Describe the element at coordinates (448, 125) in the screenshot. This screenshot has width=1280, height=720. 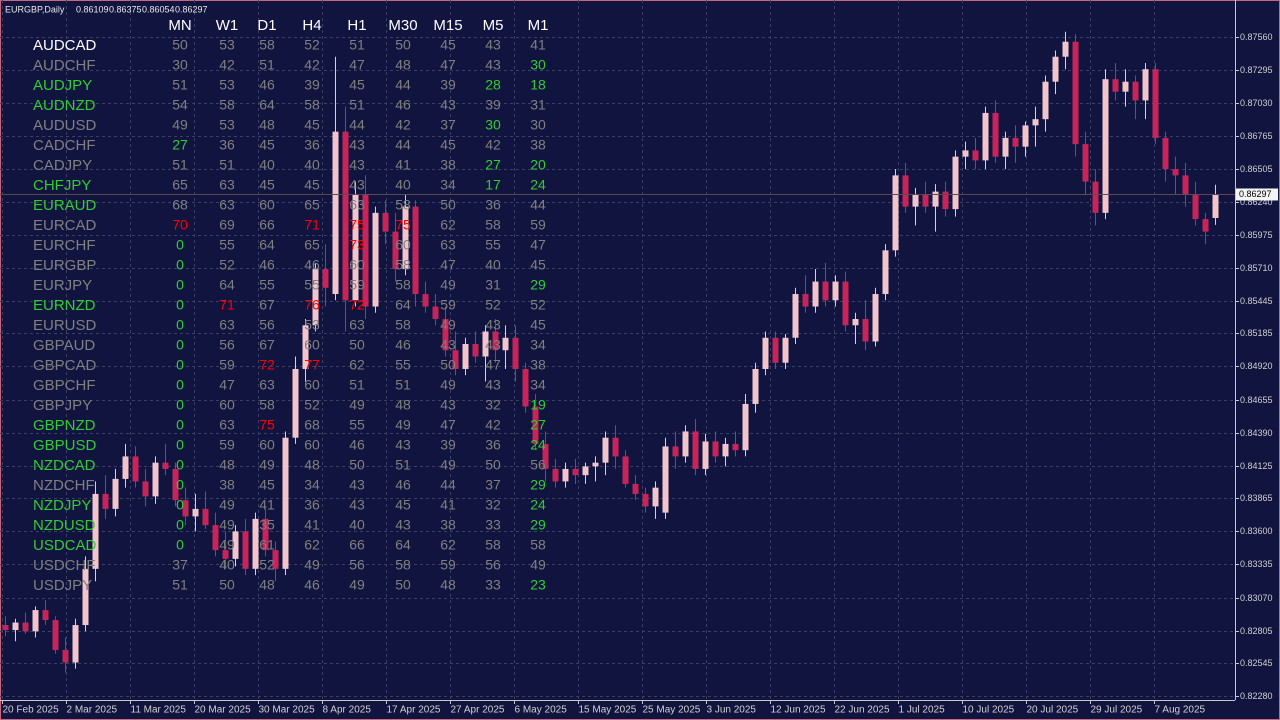
I see `strength-value: 37` at that location.